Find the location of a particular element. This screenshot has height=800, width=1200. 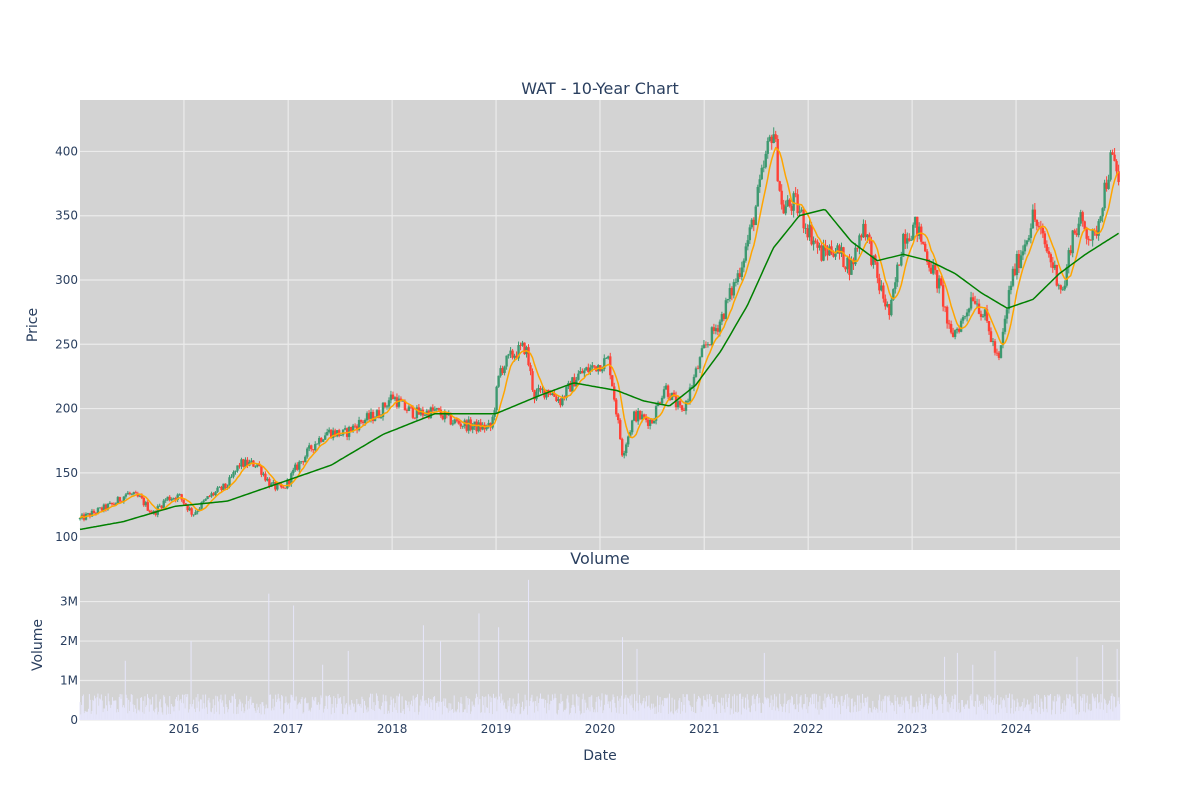

volume-chart-title: Volume is located at coordinates (600, 558).